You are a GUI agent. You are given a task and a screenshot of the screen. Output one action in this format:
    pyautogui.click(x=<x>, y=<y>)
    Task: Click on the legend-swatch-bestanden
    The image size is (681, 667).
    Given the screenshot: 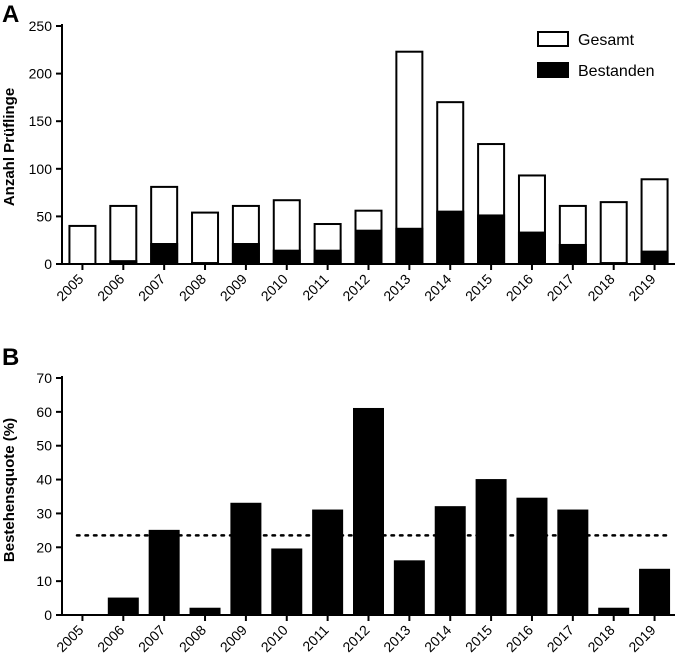 What is the action you would take?
    pyautogui.click(x=553, y=70)
    